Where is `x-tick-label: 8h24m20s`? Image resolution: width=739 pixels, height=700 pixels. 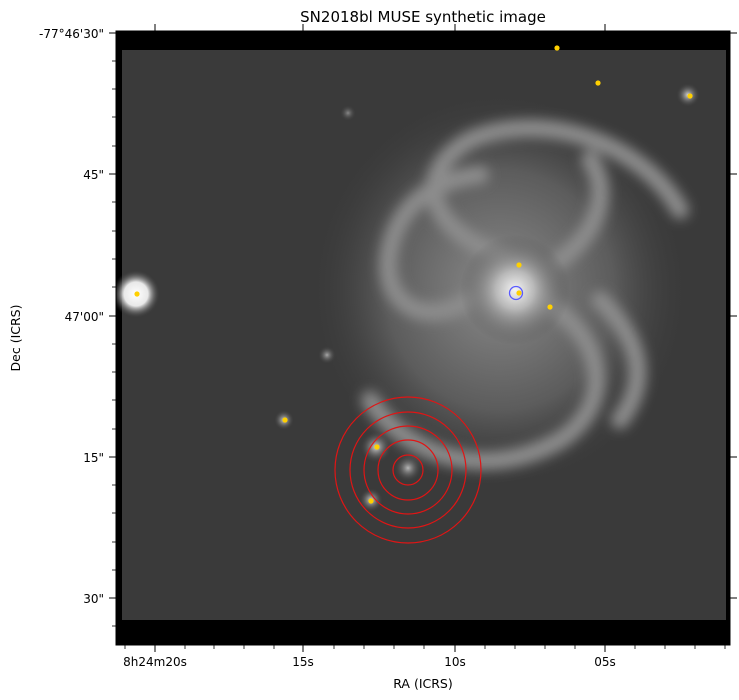
x-tick-label: 8h24m20s is located at coordinates (155, 662).